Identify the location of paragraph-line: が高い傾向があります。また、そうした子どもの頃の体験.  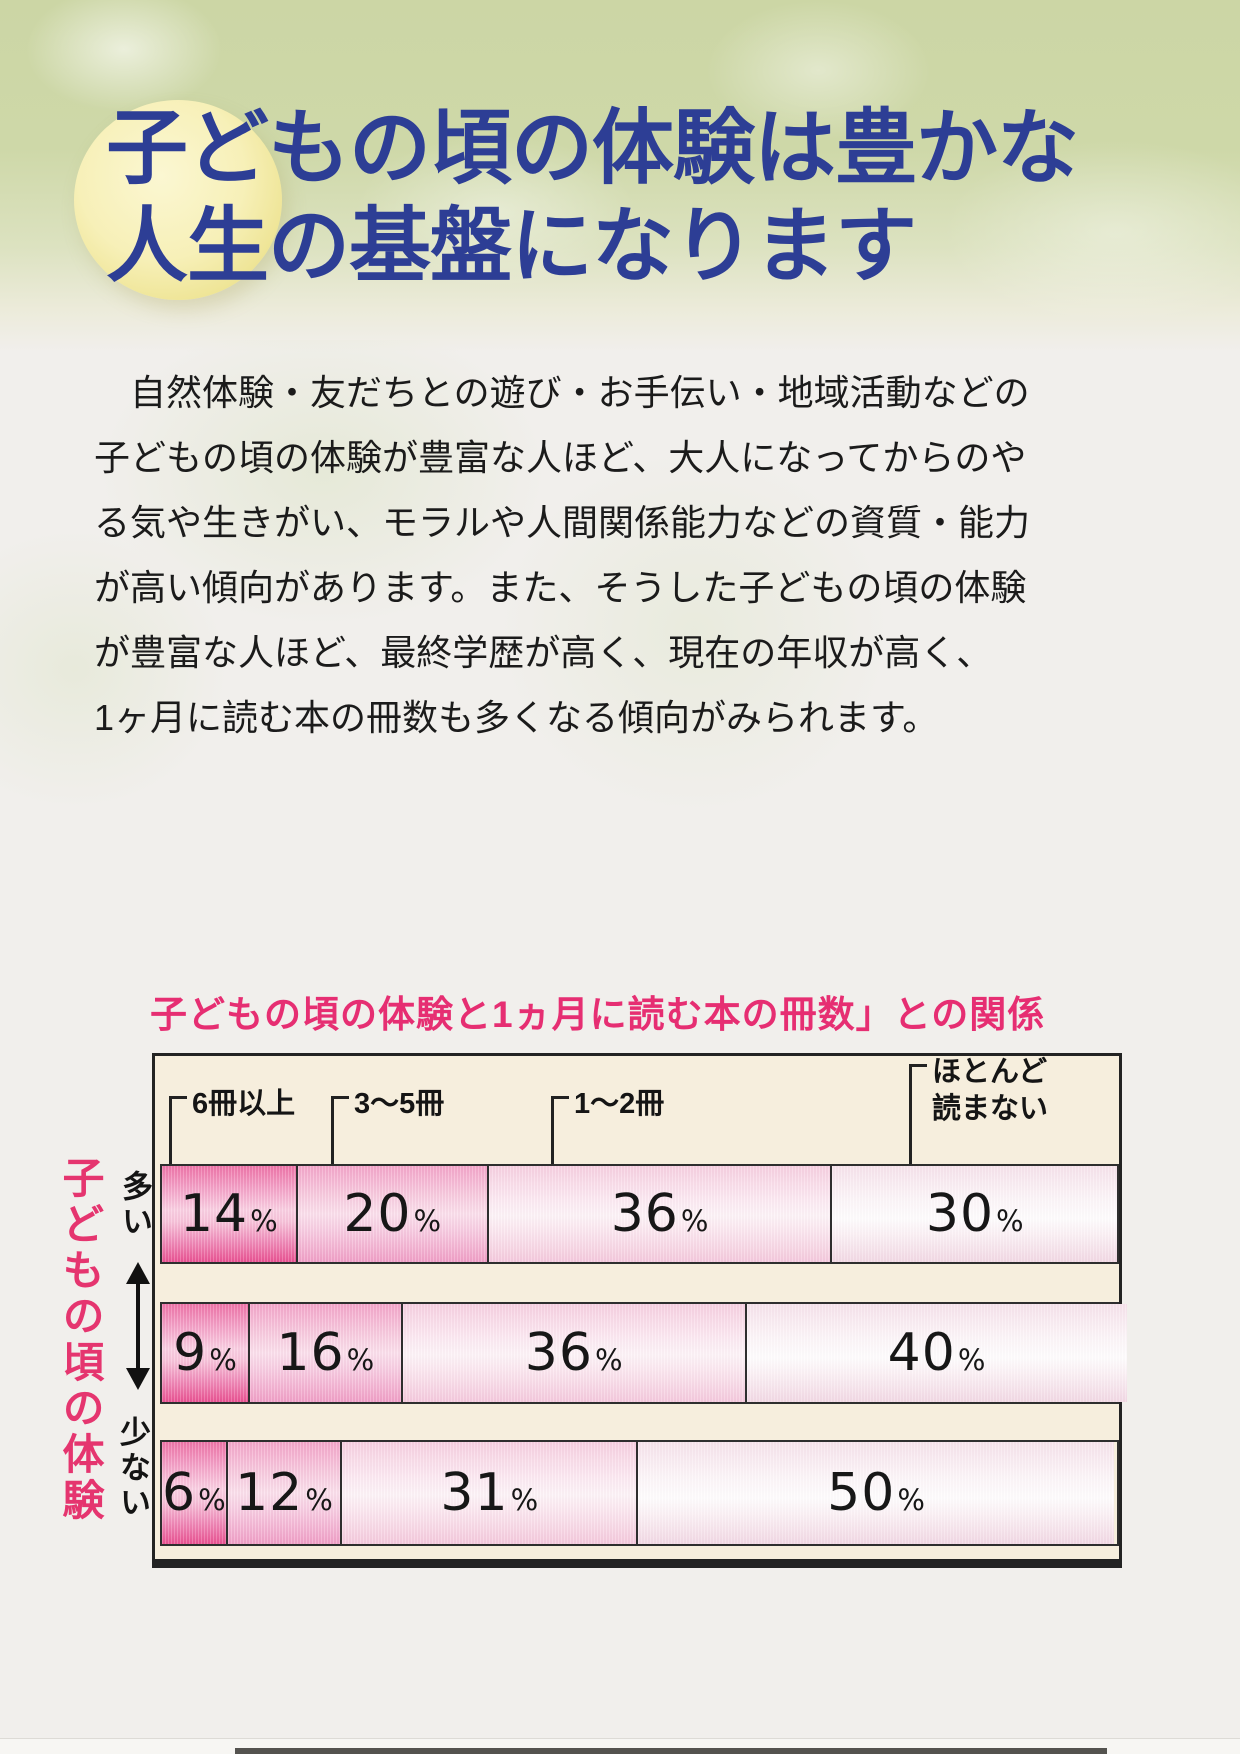
(560, 587).